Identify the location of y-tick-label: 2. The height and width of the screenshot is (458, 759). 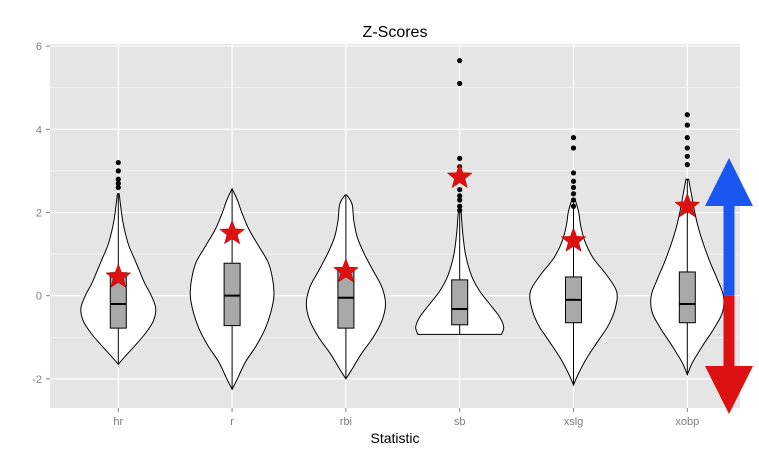
(39, 213).